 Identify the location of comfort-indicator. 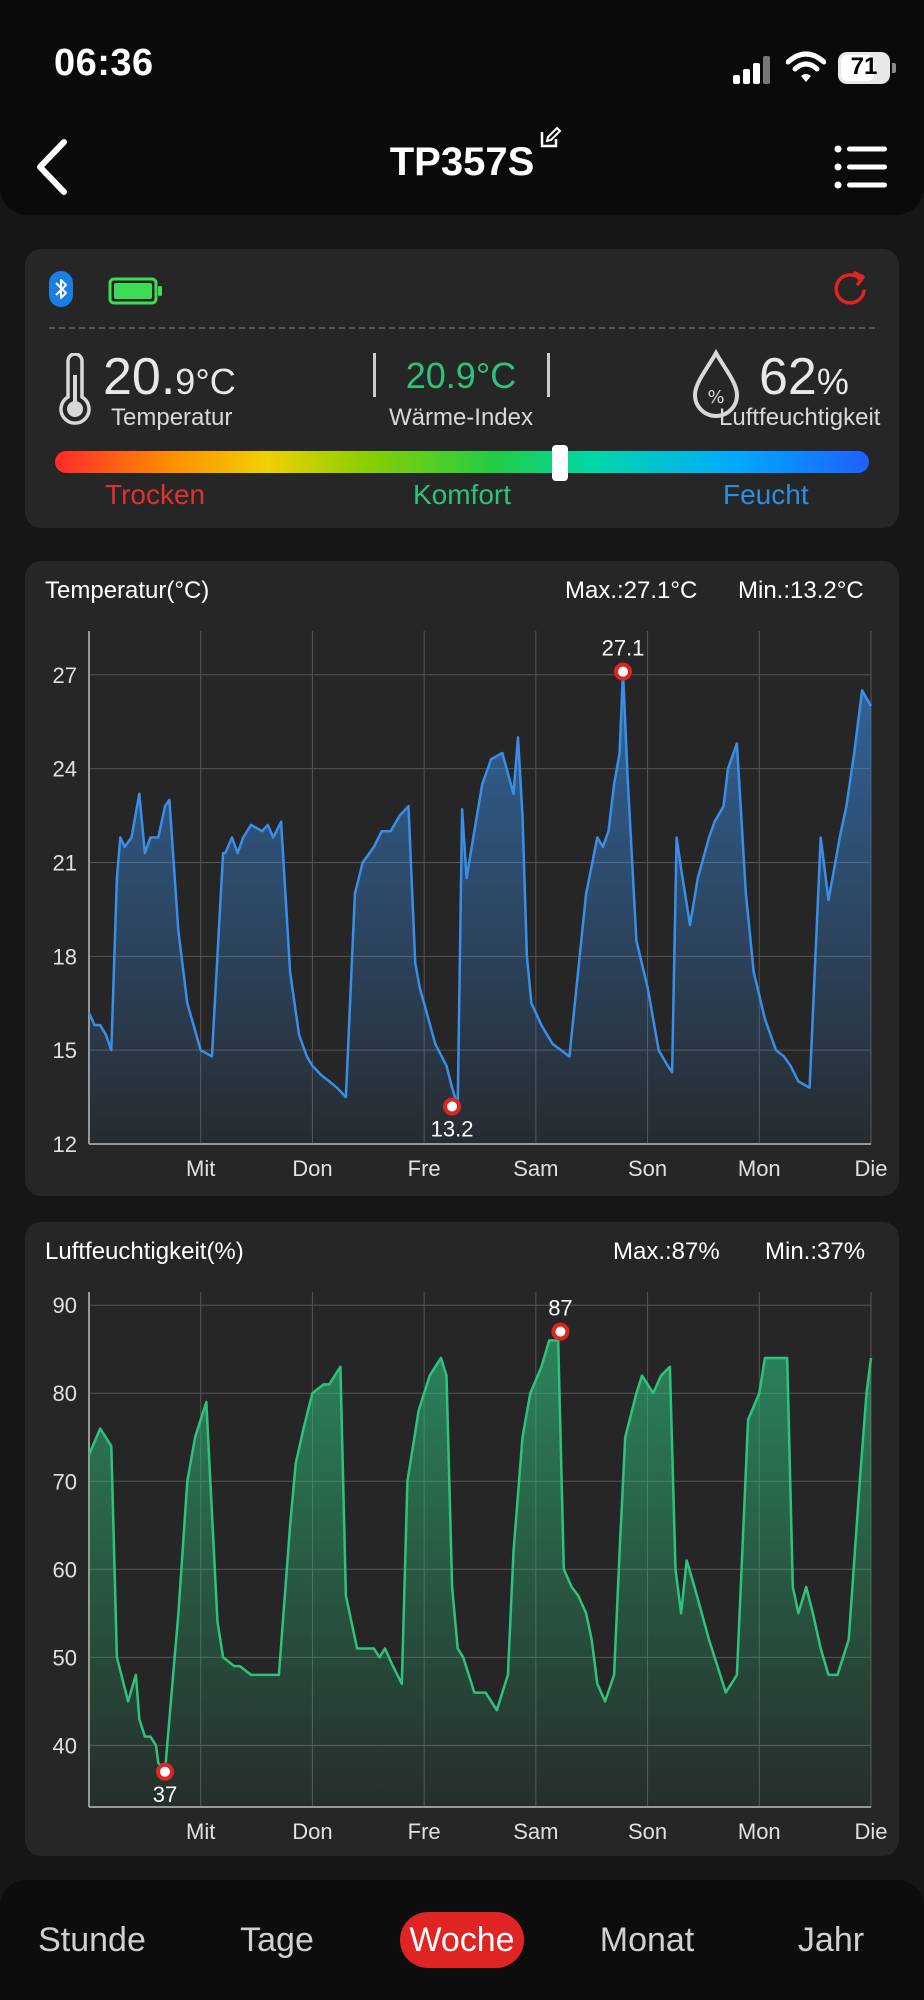
(559, 463).